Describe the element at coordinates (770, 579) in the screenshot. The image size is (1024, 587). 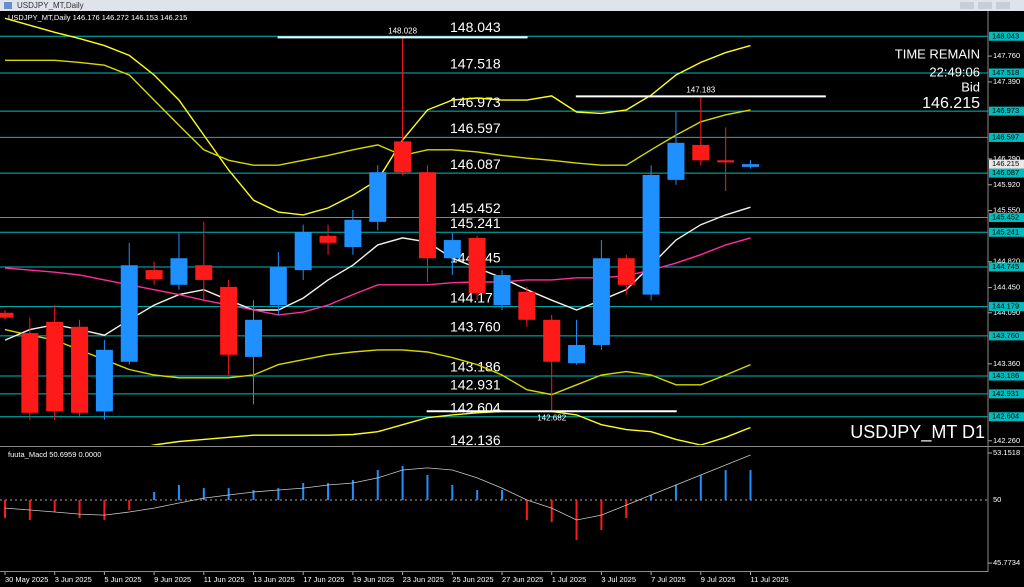
I see `x-tick-label: 11 Jul 2025` at that location.